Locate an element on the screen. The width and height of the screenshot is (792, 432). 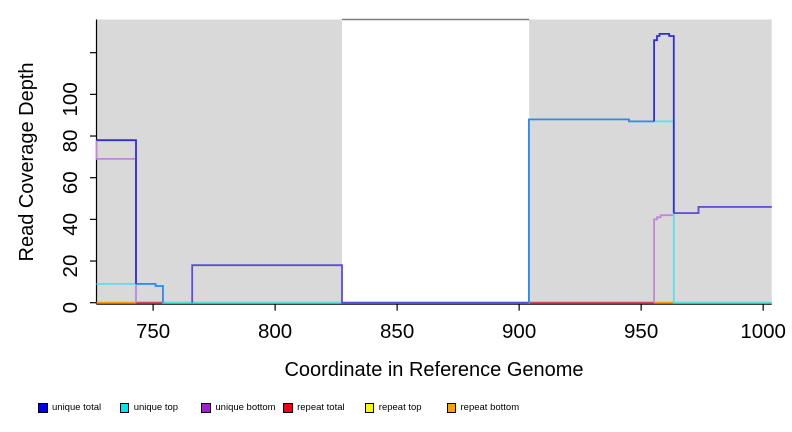
legend-swatch-repeat-bottom is located at coordinates (451, 408).